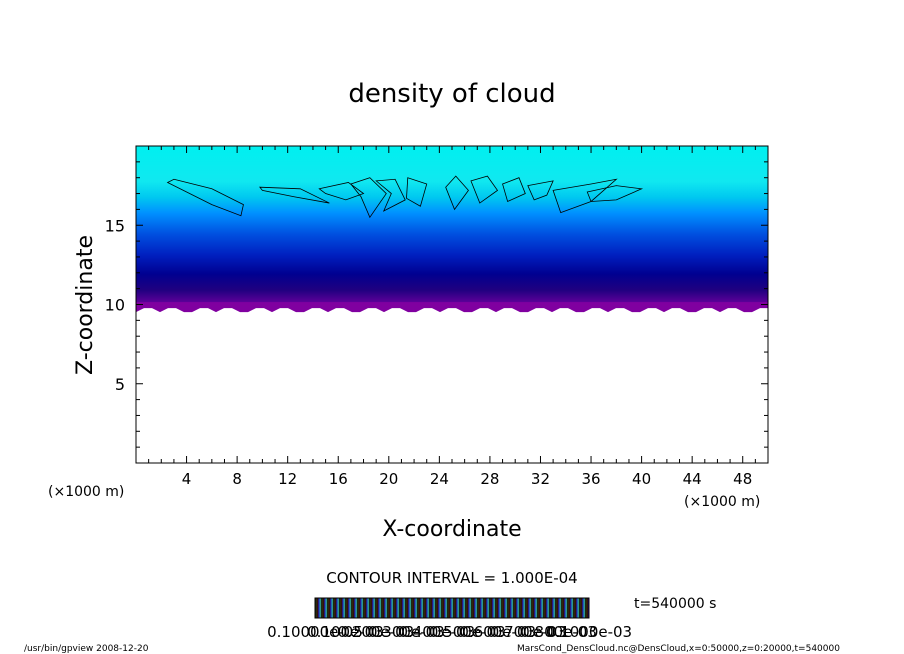 This screenshot has width=904, height=654. Describe the element at coordinates (540, 479) in the screenshot. I see `x-tick-label: 32` at that location.